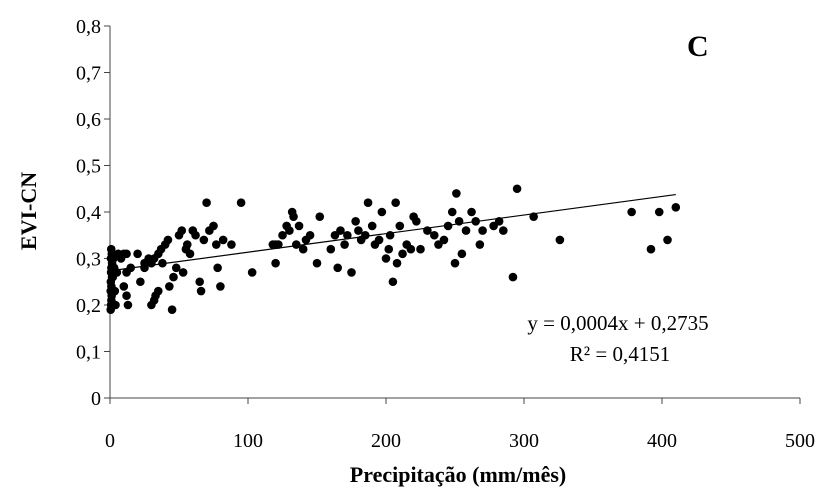 The width and height of the screenshot is (829, 491). I want to click on trendline-r-squared: R² = 0,4151, so click(620, 354).